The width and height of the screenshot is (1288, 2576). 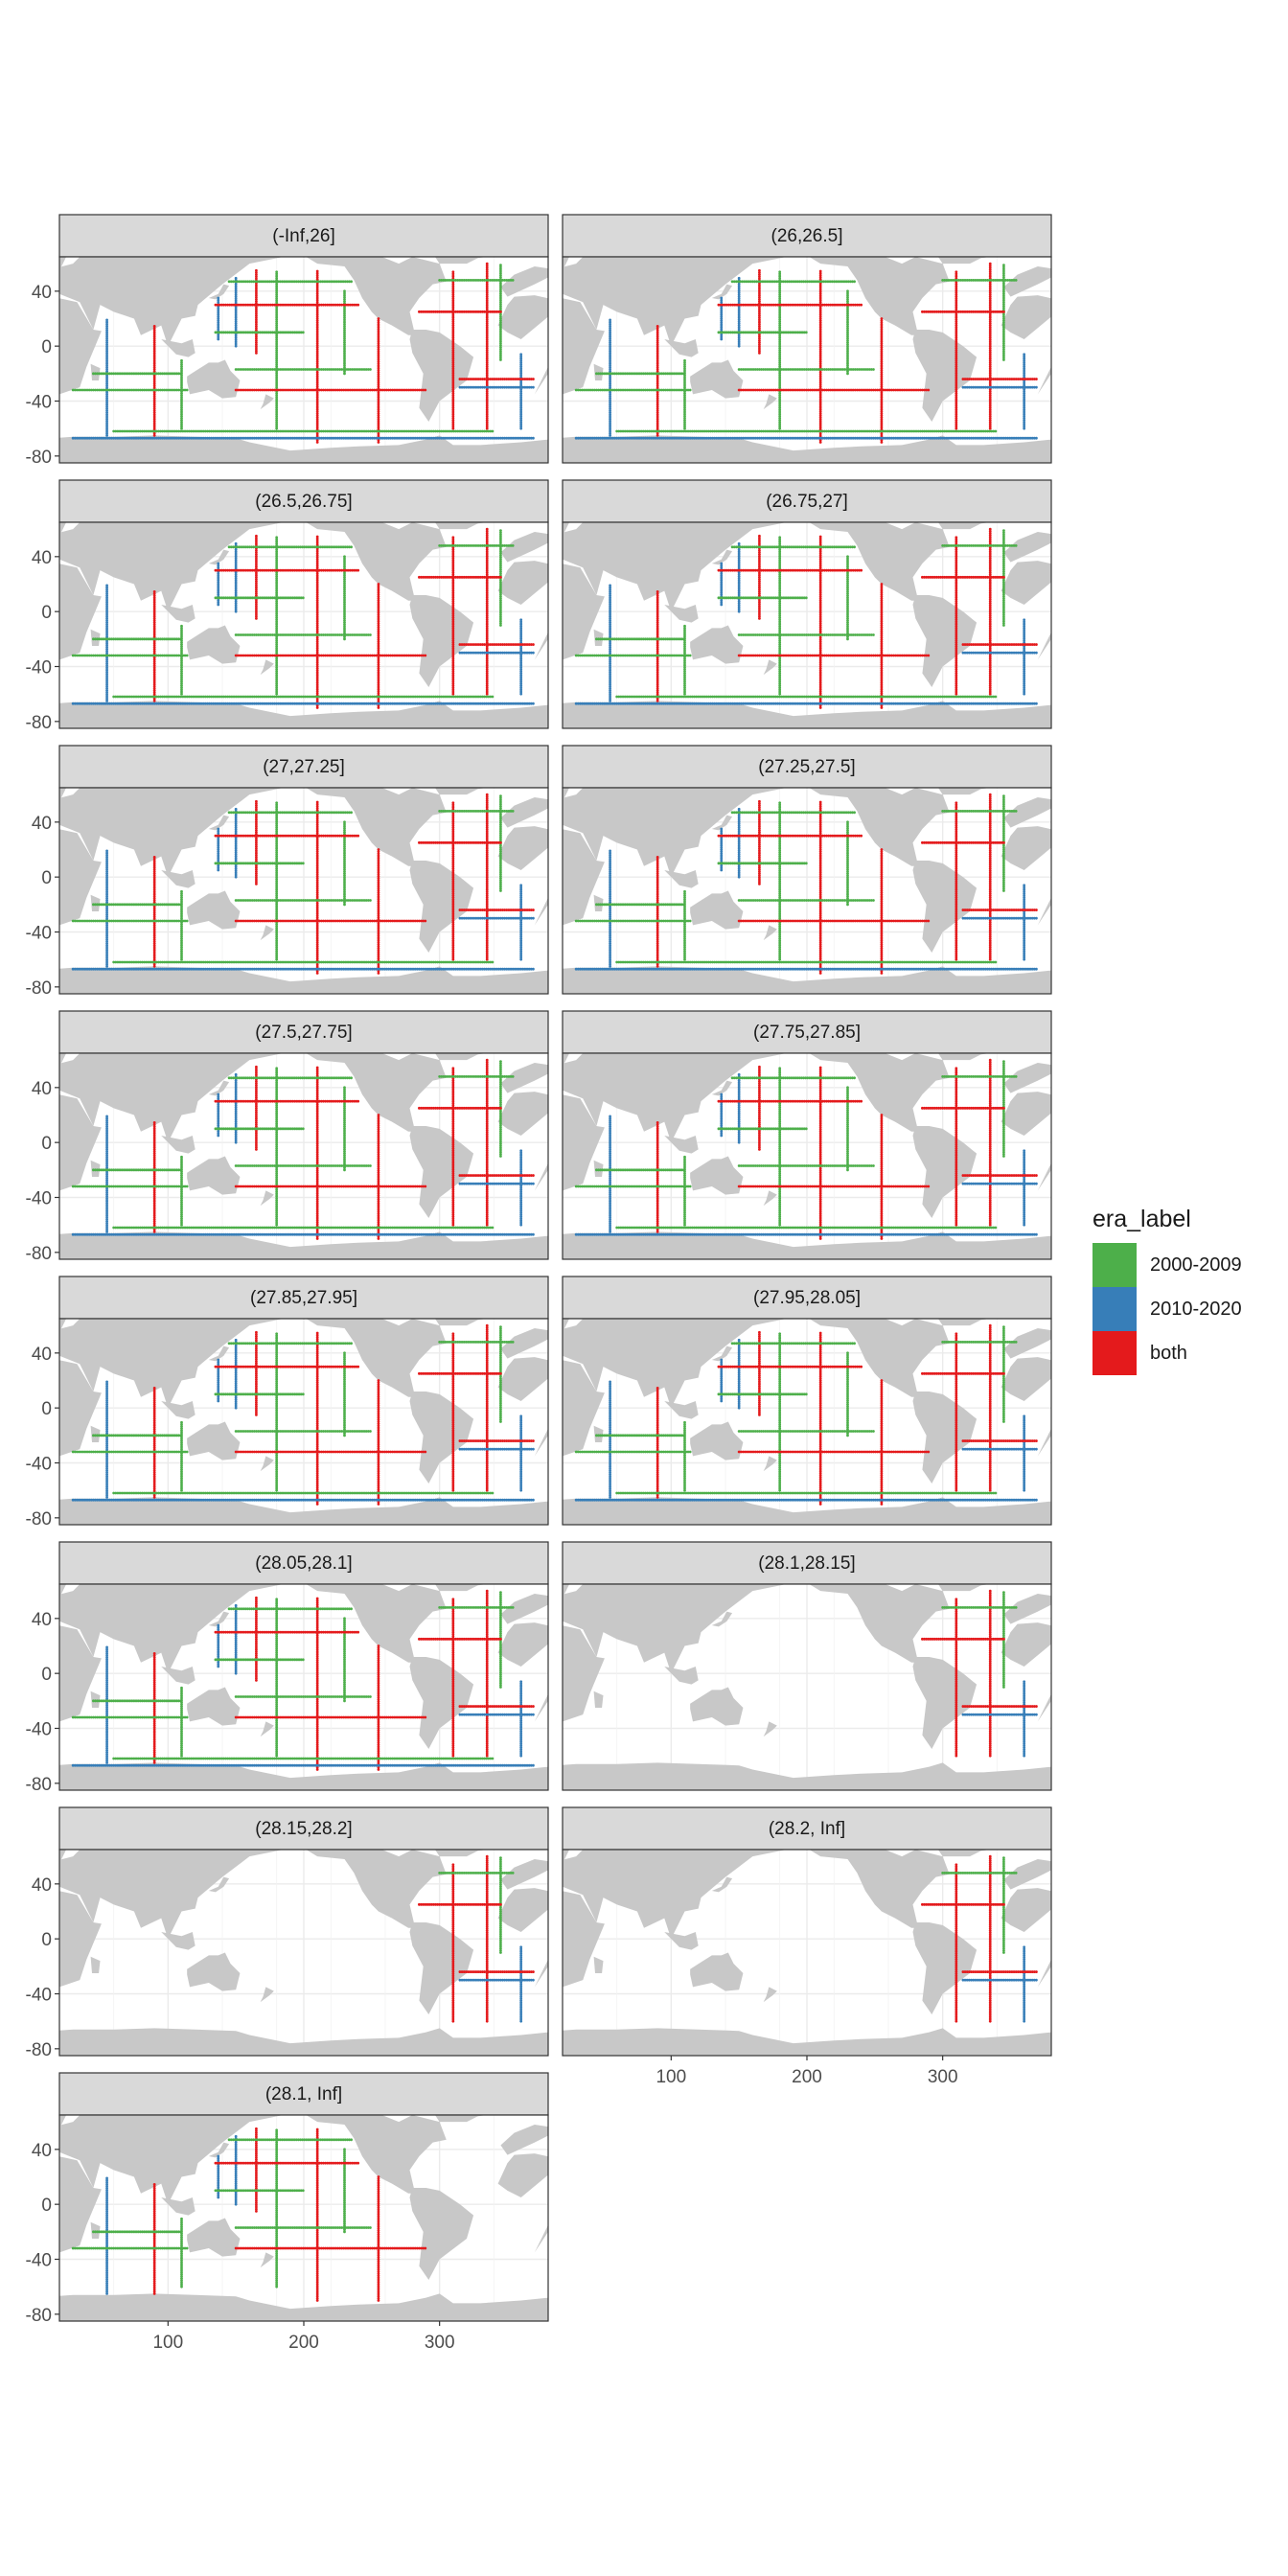 What do you see at coordinates (303, 502) in the screenshot?
I see `facet-label: (26.5,26.75]` at bounding box center [303, 502].